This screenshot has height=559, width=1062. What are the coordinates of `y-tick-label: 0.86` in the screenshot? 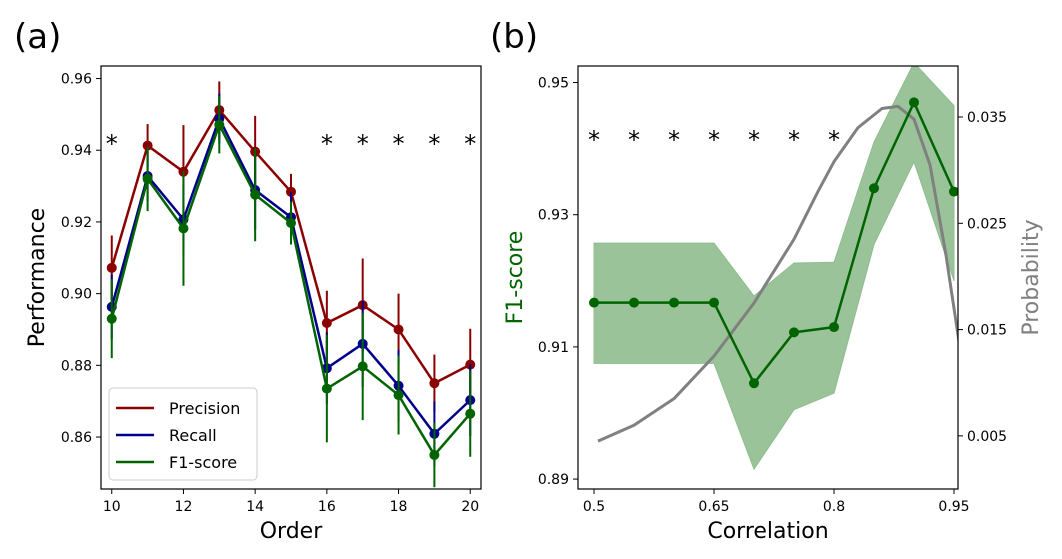 It's located at (76, 438).